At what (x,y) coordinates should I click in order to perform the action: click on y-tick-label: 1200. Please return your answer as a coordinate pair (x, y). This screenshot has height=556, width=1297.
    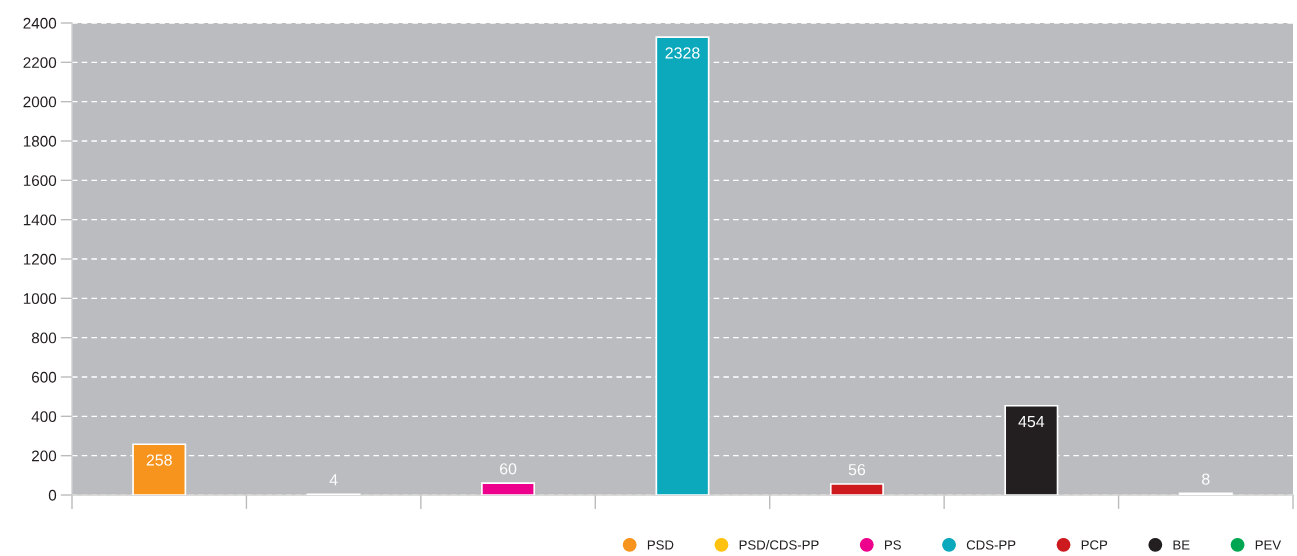
    Looking at the image, I should click on (40, 259).